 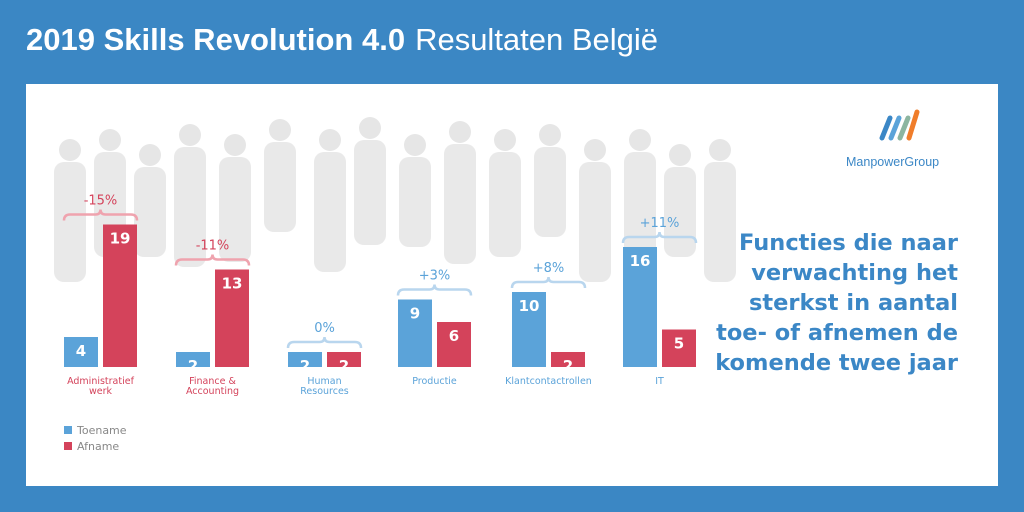 What do you see at coordinates (101, 201) in the screenshot?
I see `change-label: -15%` at bounding box center [101, 201].